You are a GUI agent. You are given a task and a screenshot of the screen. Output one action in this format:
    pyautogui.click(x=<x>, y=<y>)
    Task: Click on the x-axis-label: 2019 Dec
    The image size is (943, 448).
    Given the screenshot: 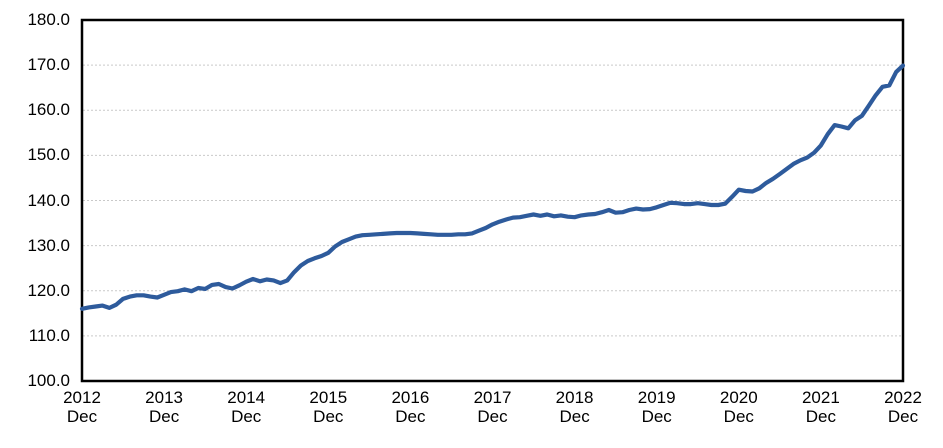 What is the action you would take?
    pyautogui.click(x=656, y=407)
    